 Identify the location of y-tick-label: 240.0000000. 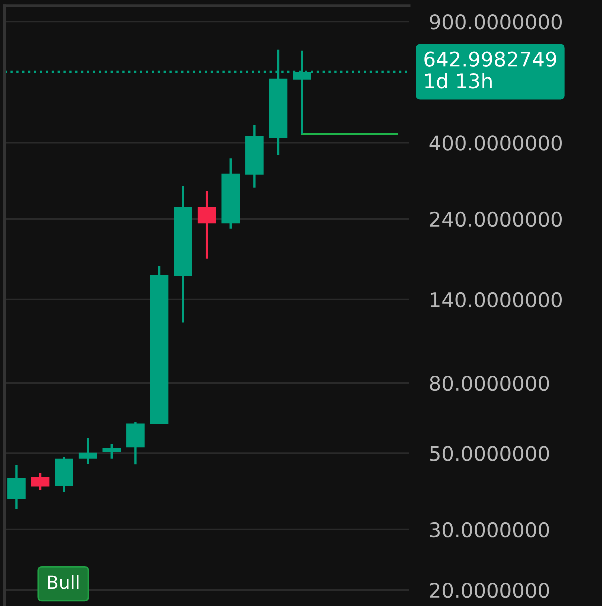
(496, 220).